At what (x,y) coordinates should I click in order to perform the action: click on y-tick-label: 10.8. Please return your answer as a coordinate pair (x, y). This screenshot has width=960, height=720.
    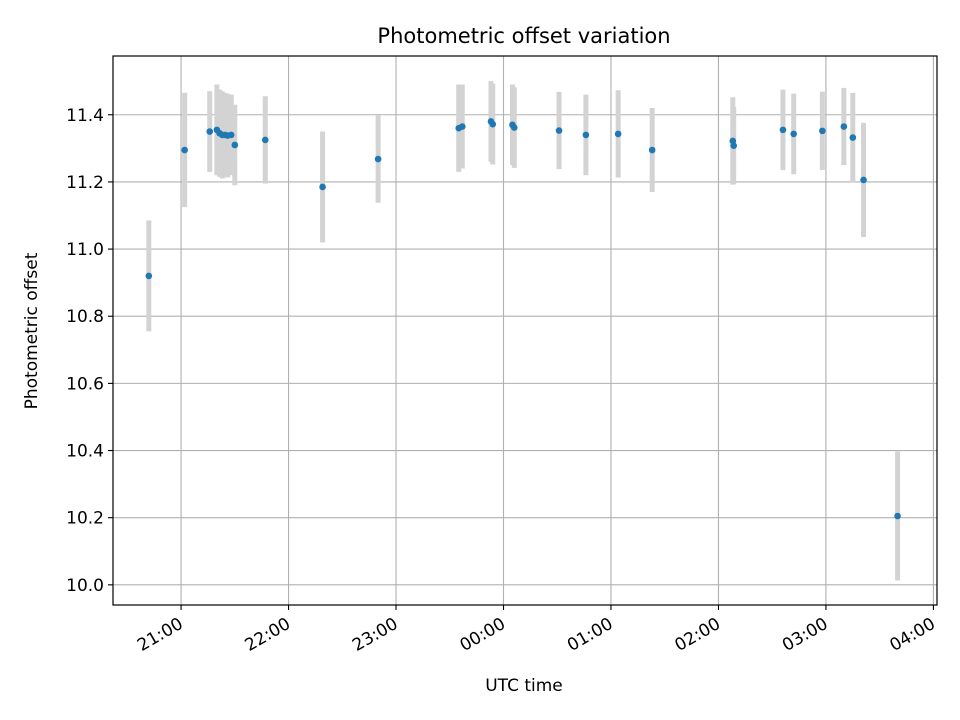
    Looking at the image, I should click on (85, 317).